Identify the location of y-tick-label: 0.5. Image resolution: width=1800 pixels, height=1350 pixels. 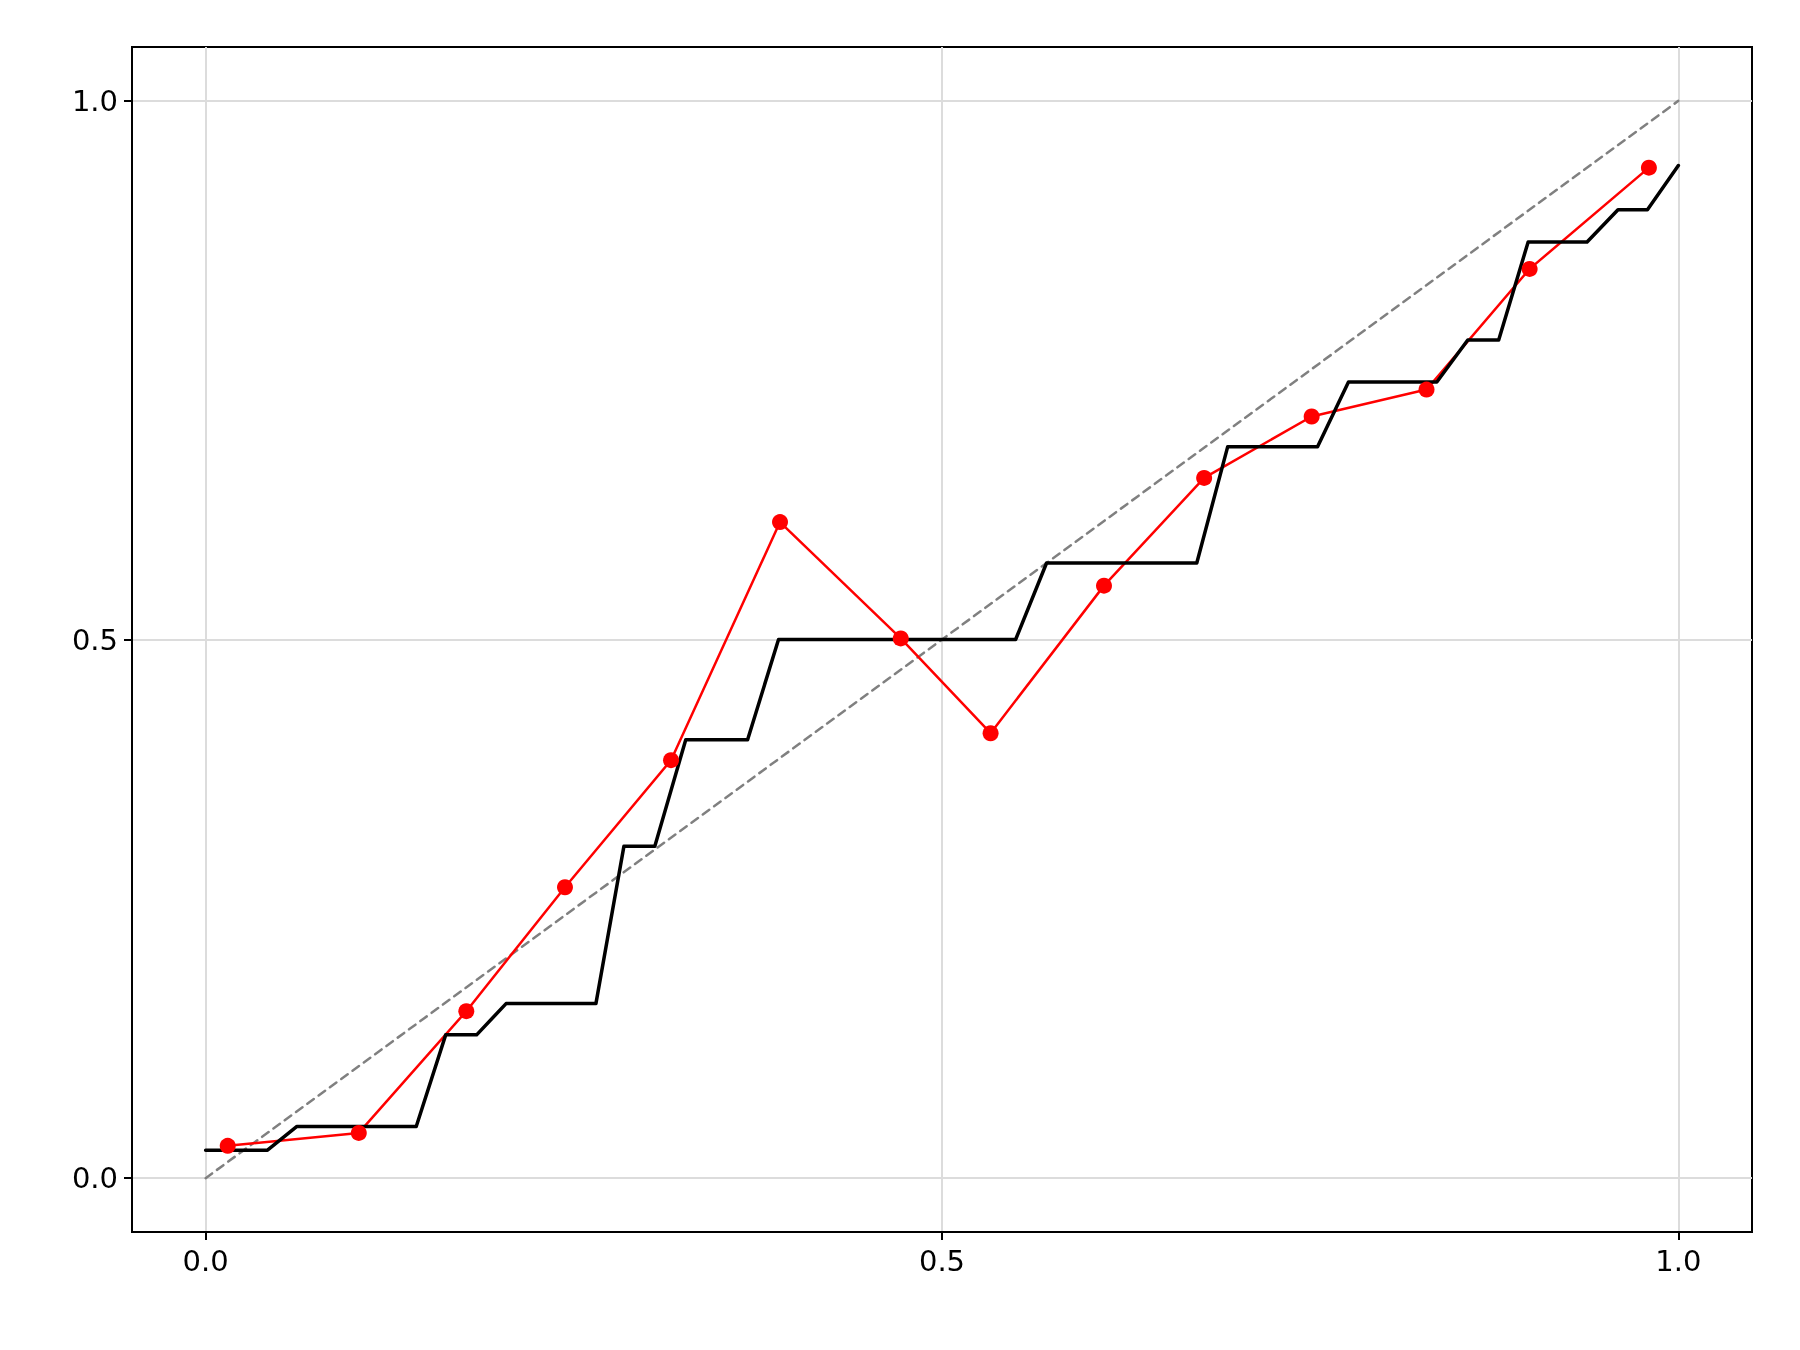
(94, 639).